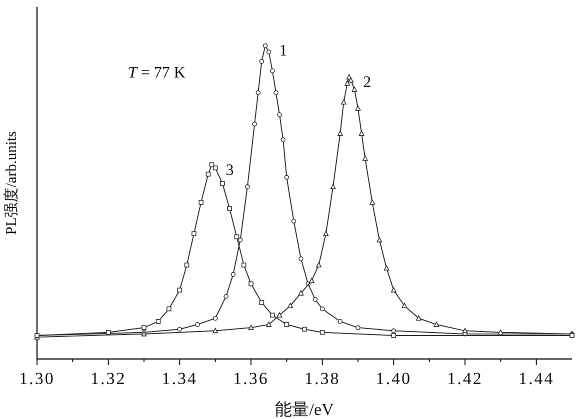 The height and width of the screenshot is (419, 579). Describe the element at coordinates (11, 182) in the screenshot. I see `y-axis-title: PL强度/arb.units` at that location.